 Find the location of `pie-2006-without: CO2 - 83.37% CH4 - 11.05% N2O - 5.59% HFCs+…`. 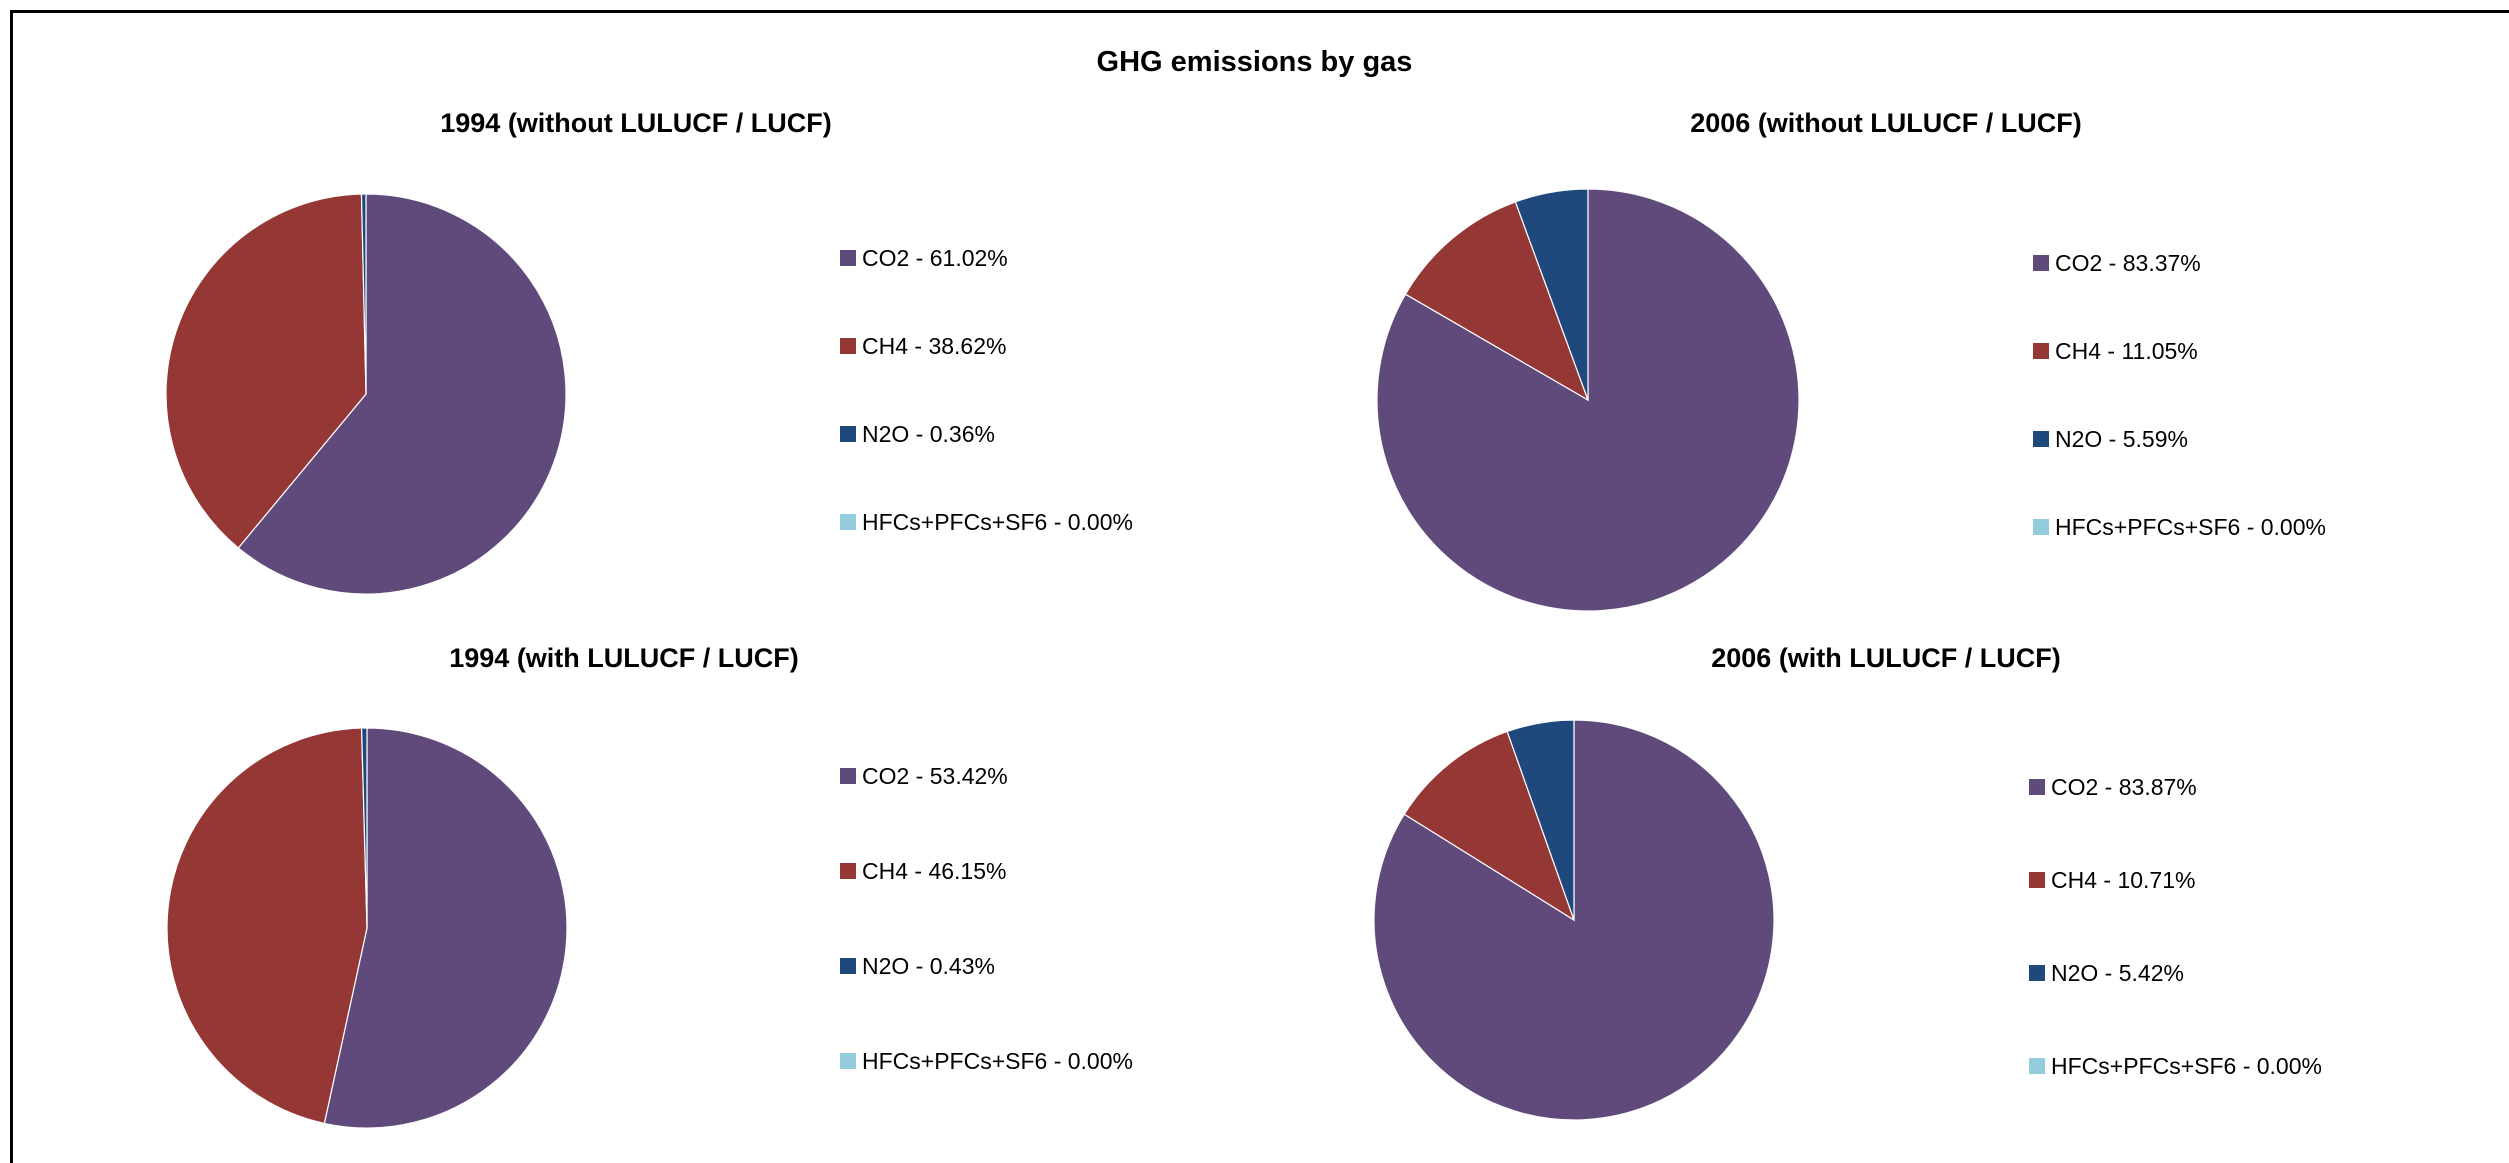

pie-2006-without: CO2 - 83.37% CH4 - 11.05% N2O - 5.59% HFCs+… is located at coordinates (1851, 400).